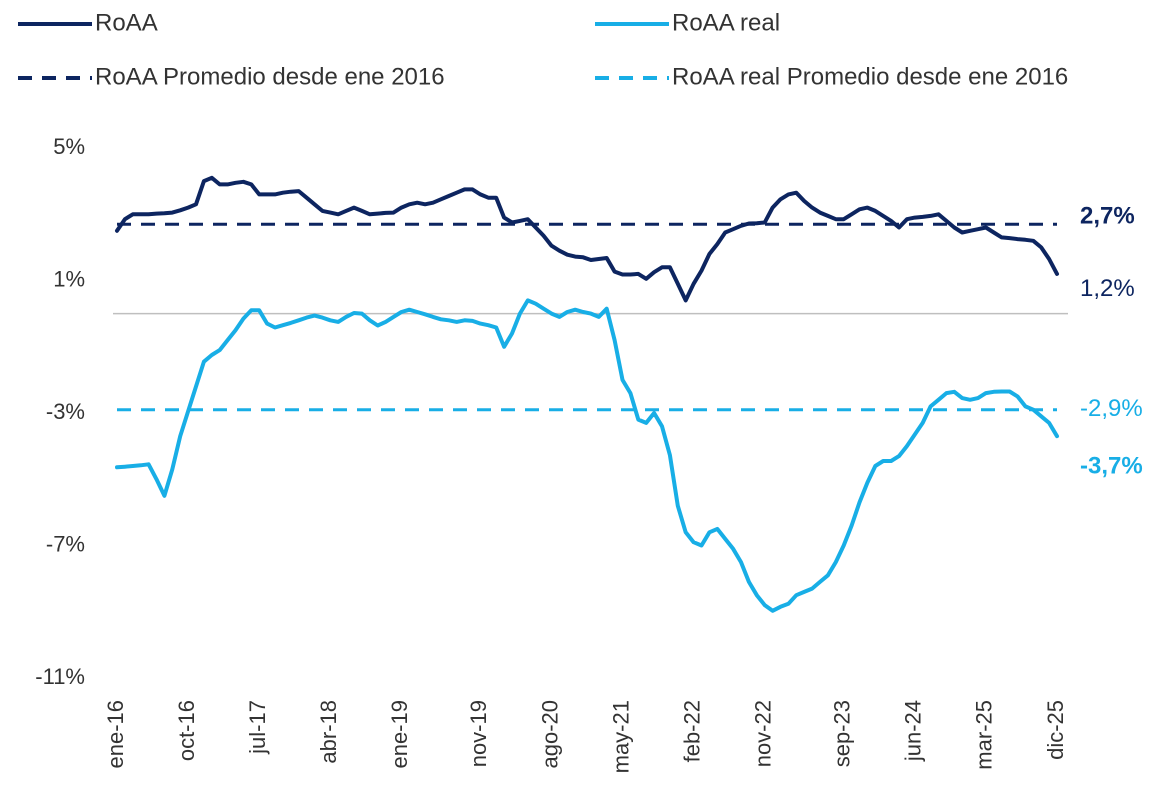 This screenshot has width=1158, height=788. Describe the element at coordinates (69, 146) in the screenshot. I see `y-tick-label: 5%` at that location.